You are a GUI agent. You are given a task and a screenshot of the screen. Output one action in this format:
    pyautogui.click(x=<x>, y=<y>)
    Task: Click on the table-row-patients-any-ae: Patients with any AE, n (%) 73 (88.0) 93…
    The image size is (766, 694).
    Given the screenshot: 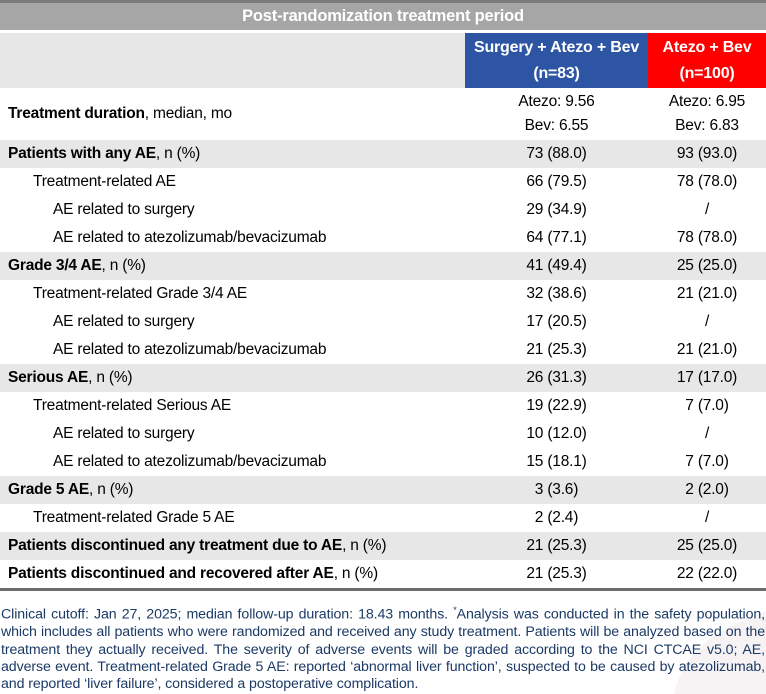 What is the action you would take?
    pyautogui.click(x=383, y=154)
    